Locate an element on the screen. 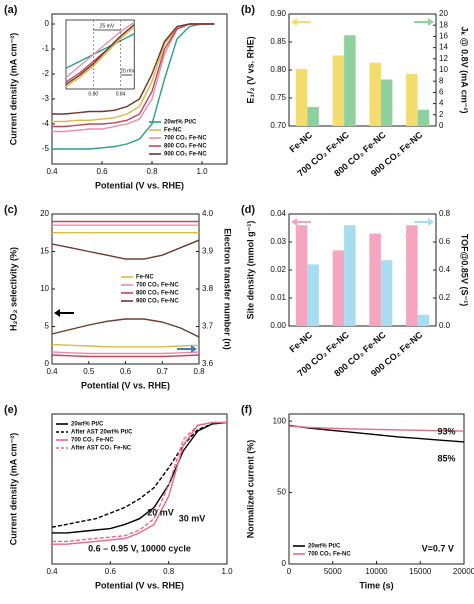 This screenshot has width=474, height=604. n-line is located at coordinates (125, 249).